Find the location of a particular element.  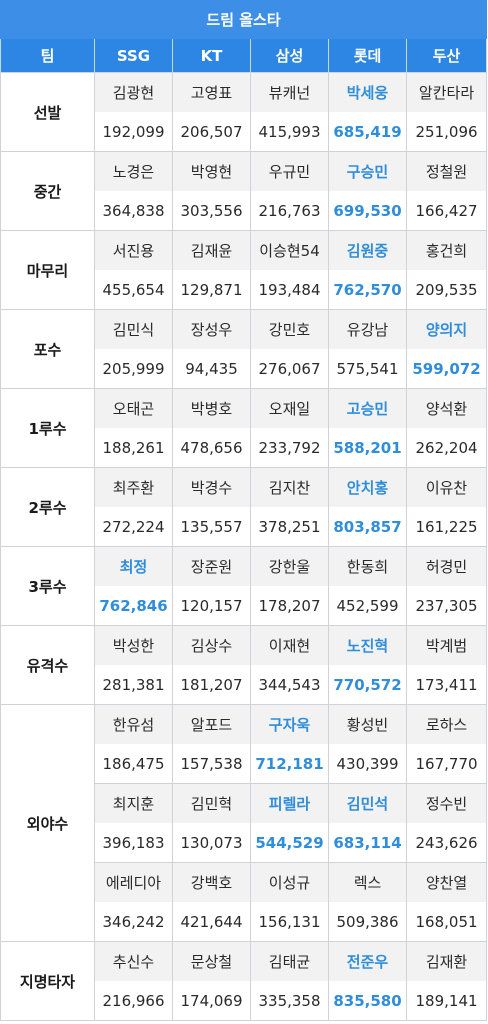

vote-count-row: 192,099 206,507 415,993 685,419 251,096 is located at coordinates (244, 132).